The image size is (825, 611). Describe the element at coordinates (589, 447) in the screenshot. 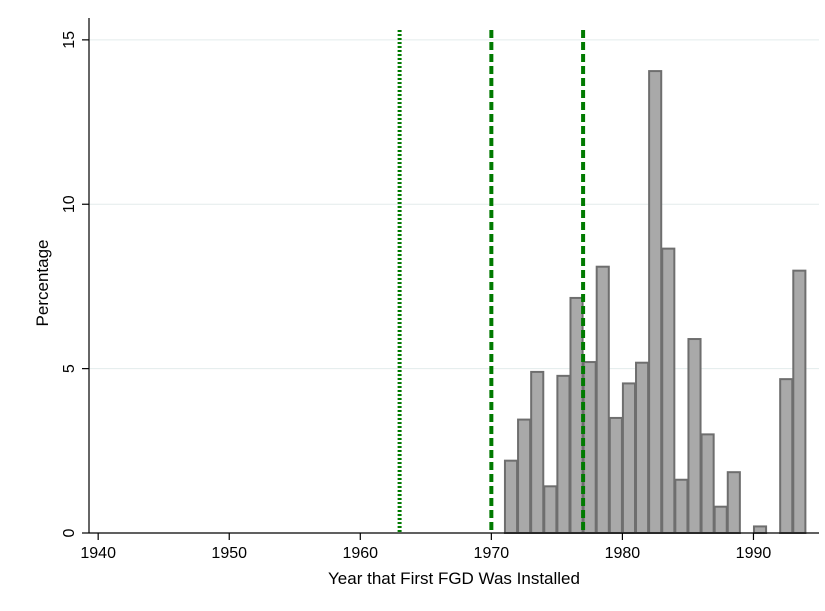

I see `histogram-bar-1977` at that location.